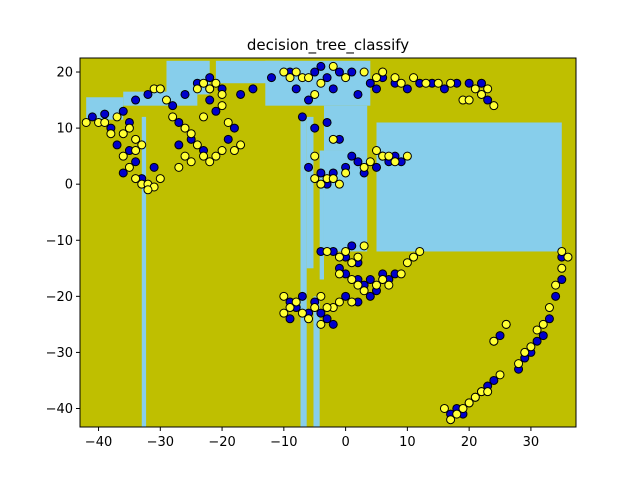 The height and width of the screenshot is (480, 640). What do you see at coordinates (59, 409) in the screenshot?
I see `y-tick-label: −40` at bounding box center [59, 409].